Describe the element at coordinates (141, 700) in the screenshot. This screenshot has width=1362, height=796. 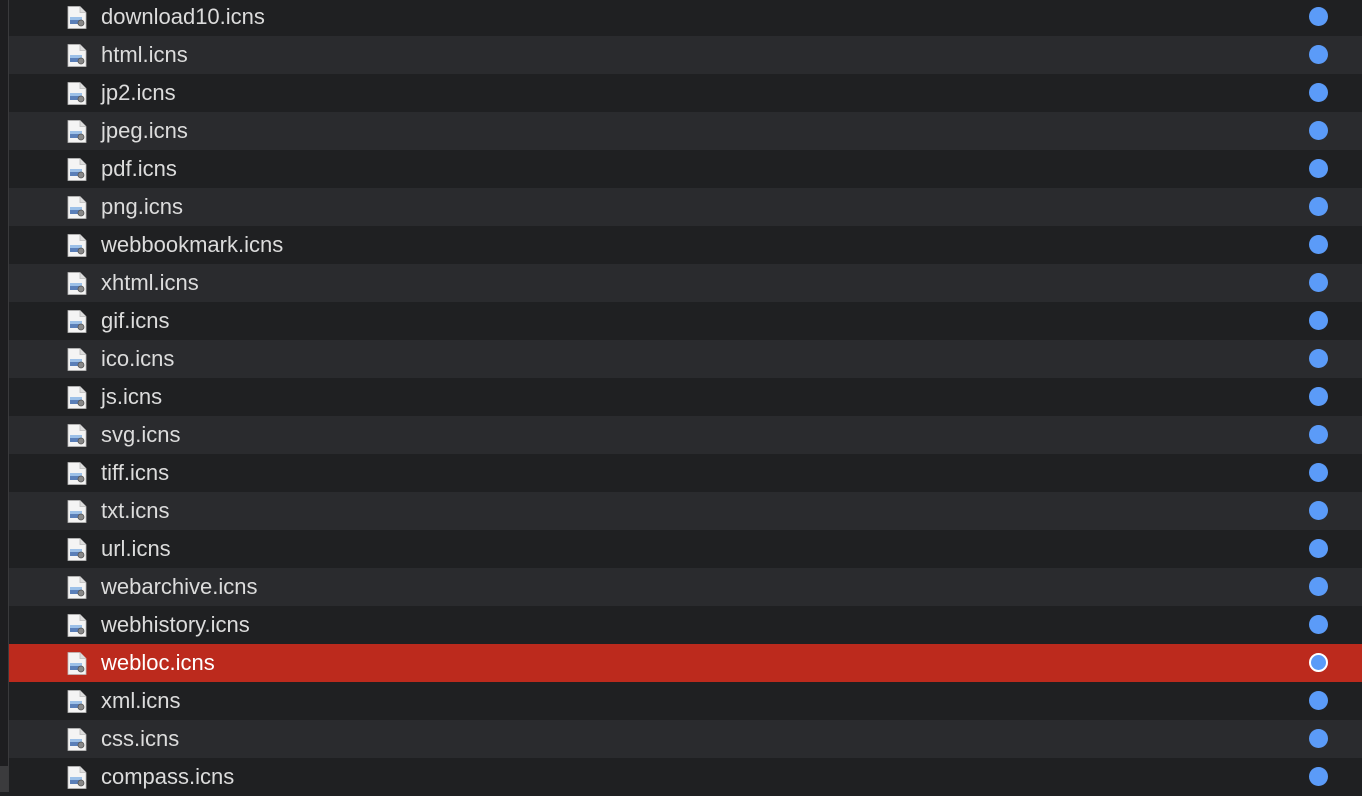
I see `file-name: xml.icns` at that location.